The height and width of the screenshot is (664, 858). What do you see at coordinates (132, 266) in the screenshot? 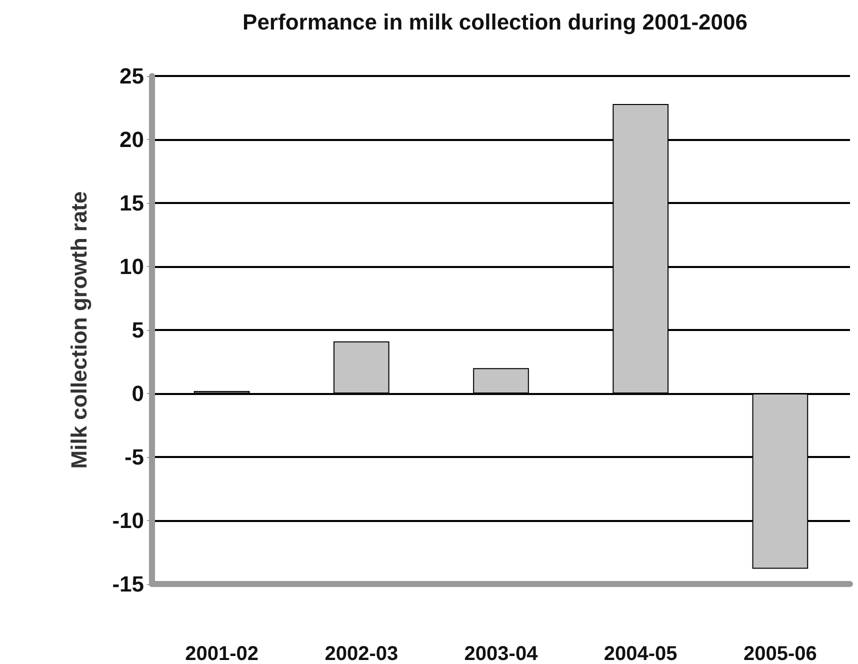
I see `y-tick-label: 10` at bounding box center [132, 266].